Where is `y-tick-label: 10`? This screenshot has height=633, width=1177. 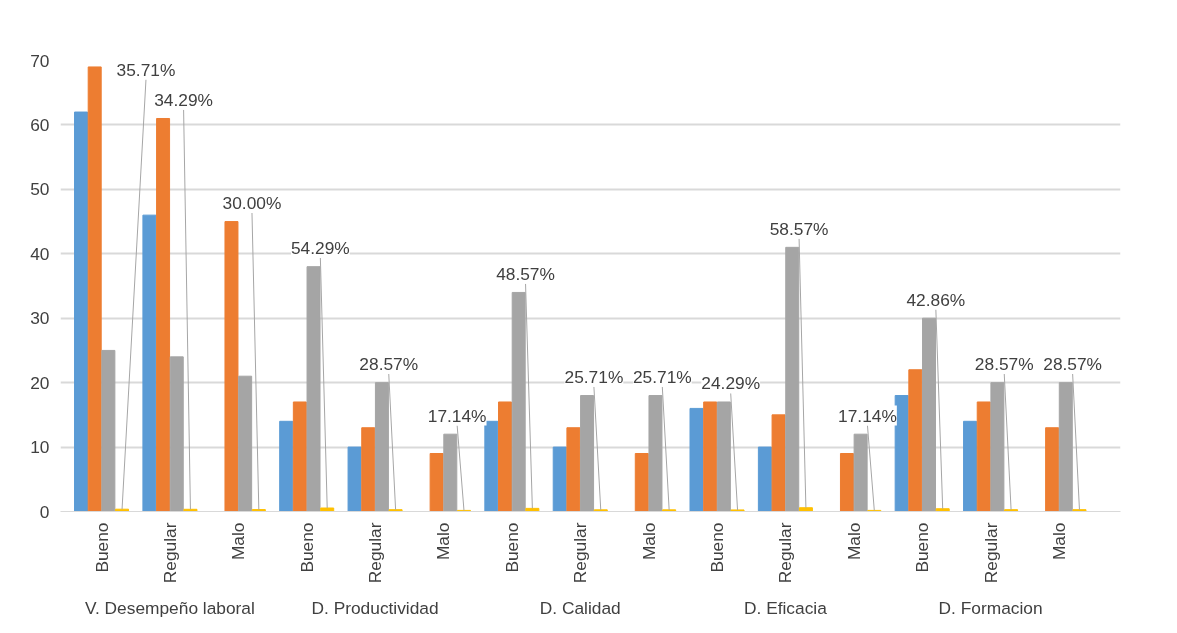 y-tick-label: 10 is located at coordinates (40, 447).